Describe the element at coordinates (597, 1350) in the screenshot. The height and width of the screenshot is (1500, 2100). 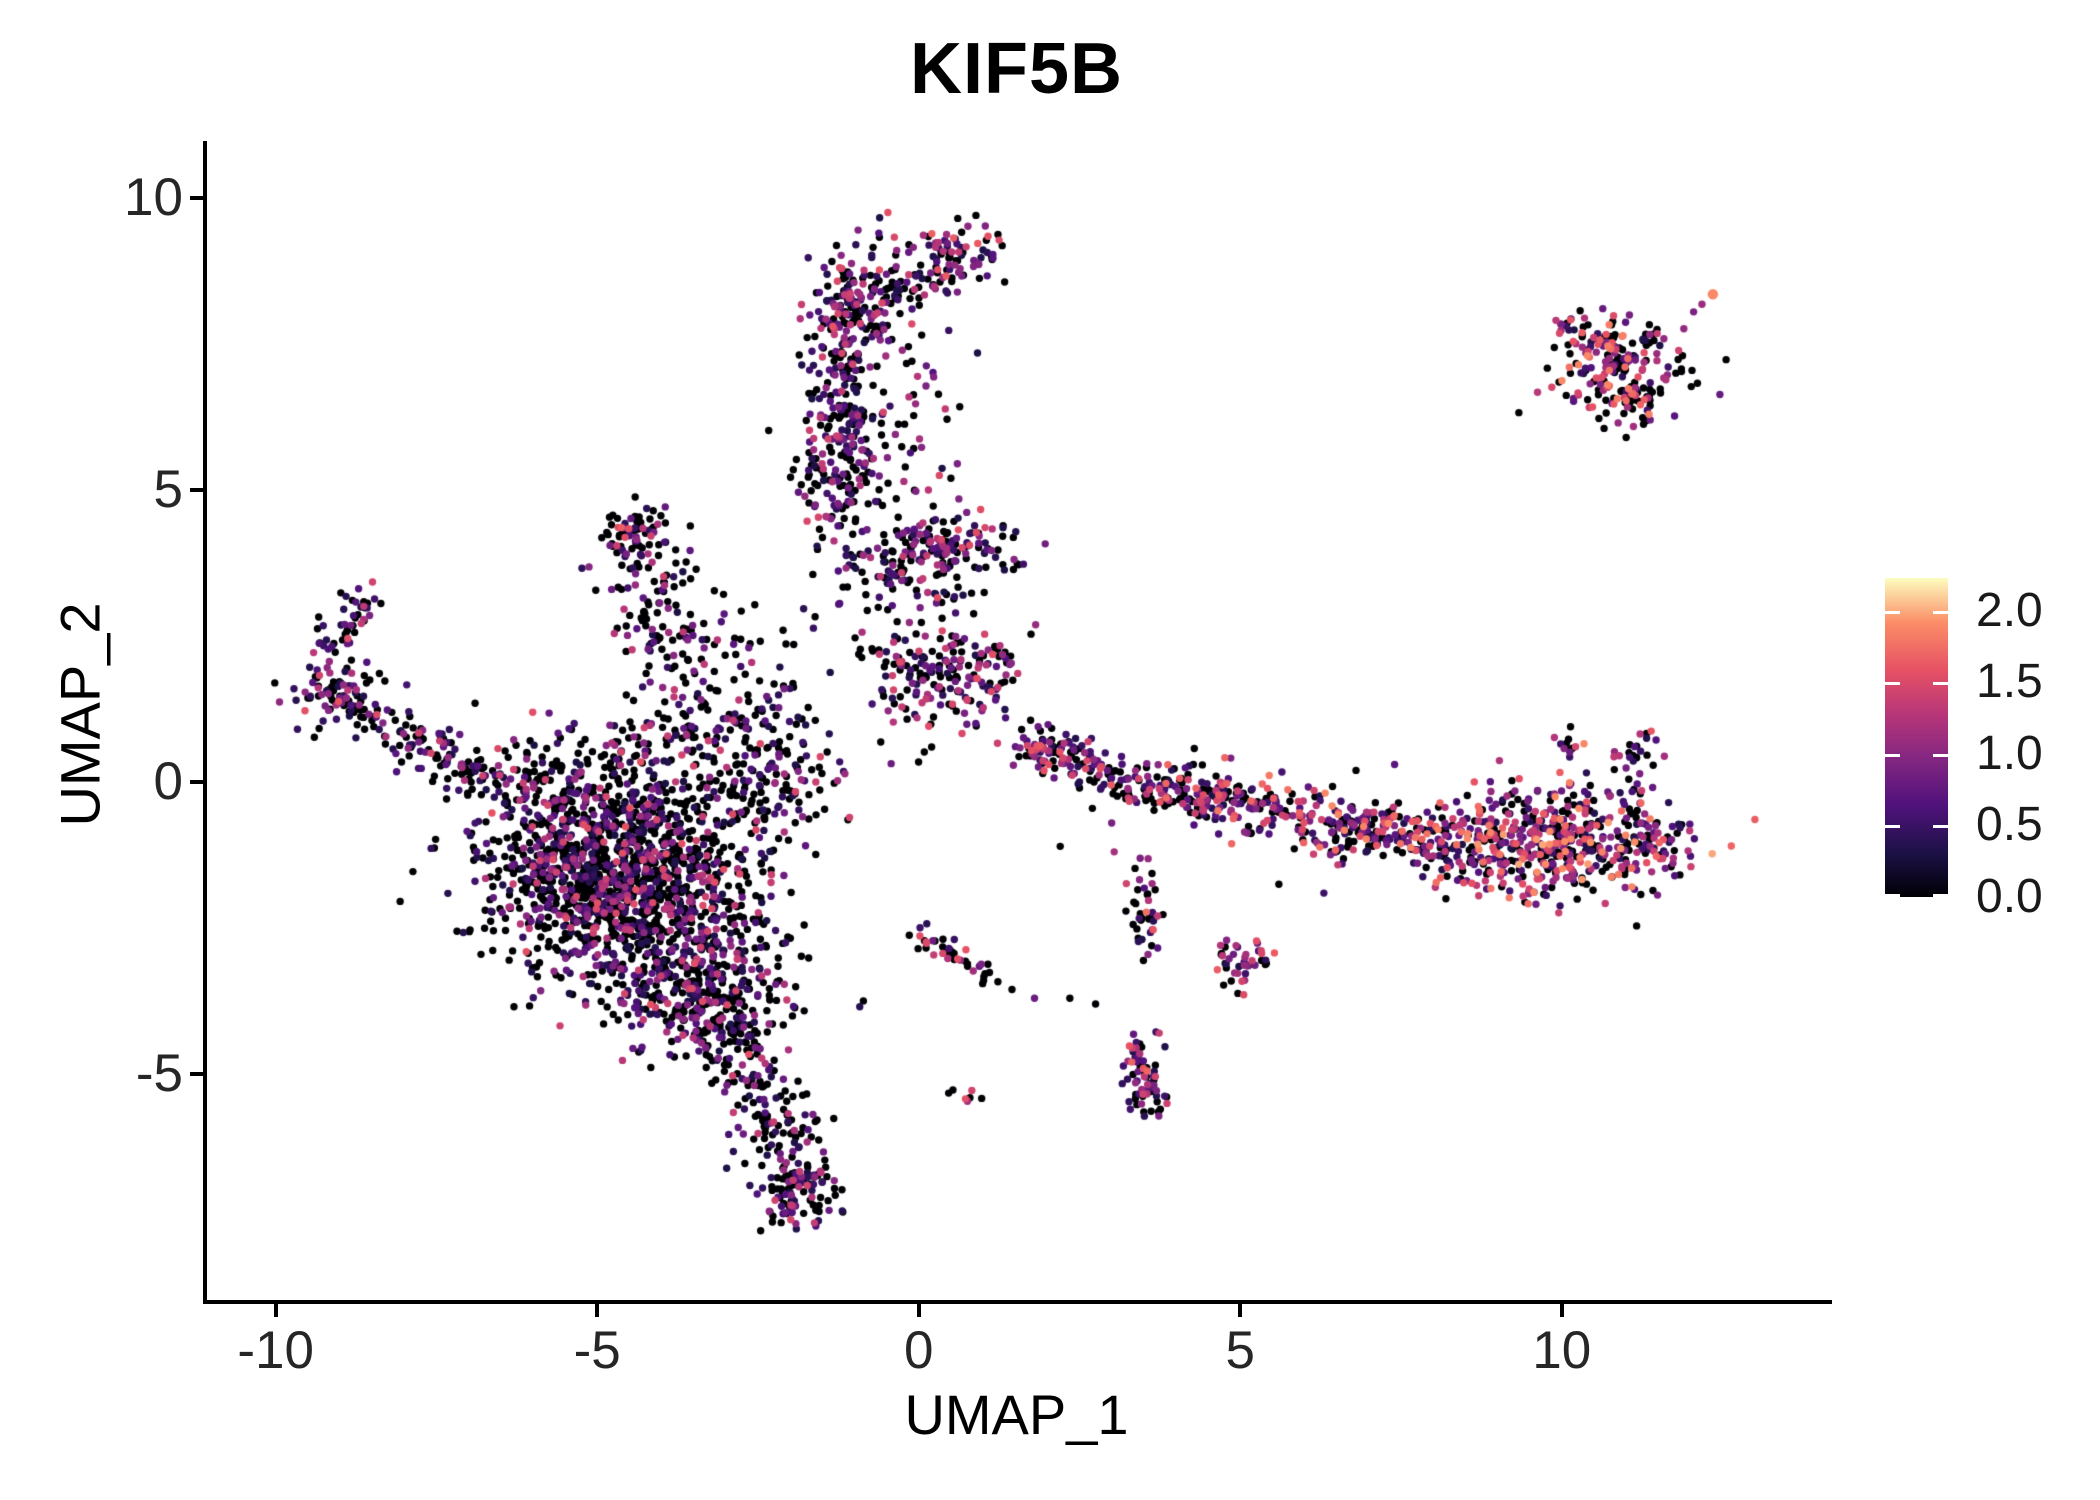
I see `x-tick-label: -5` at that location.